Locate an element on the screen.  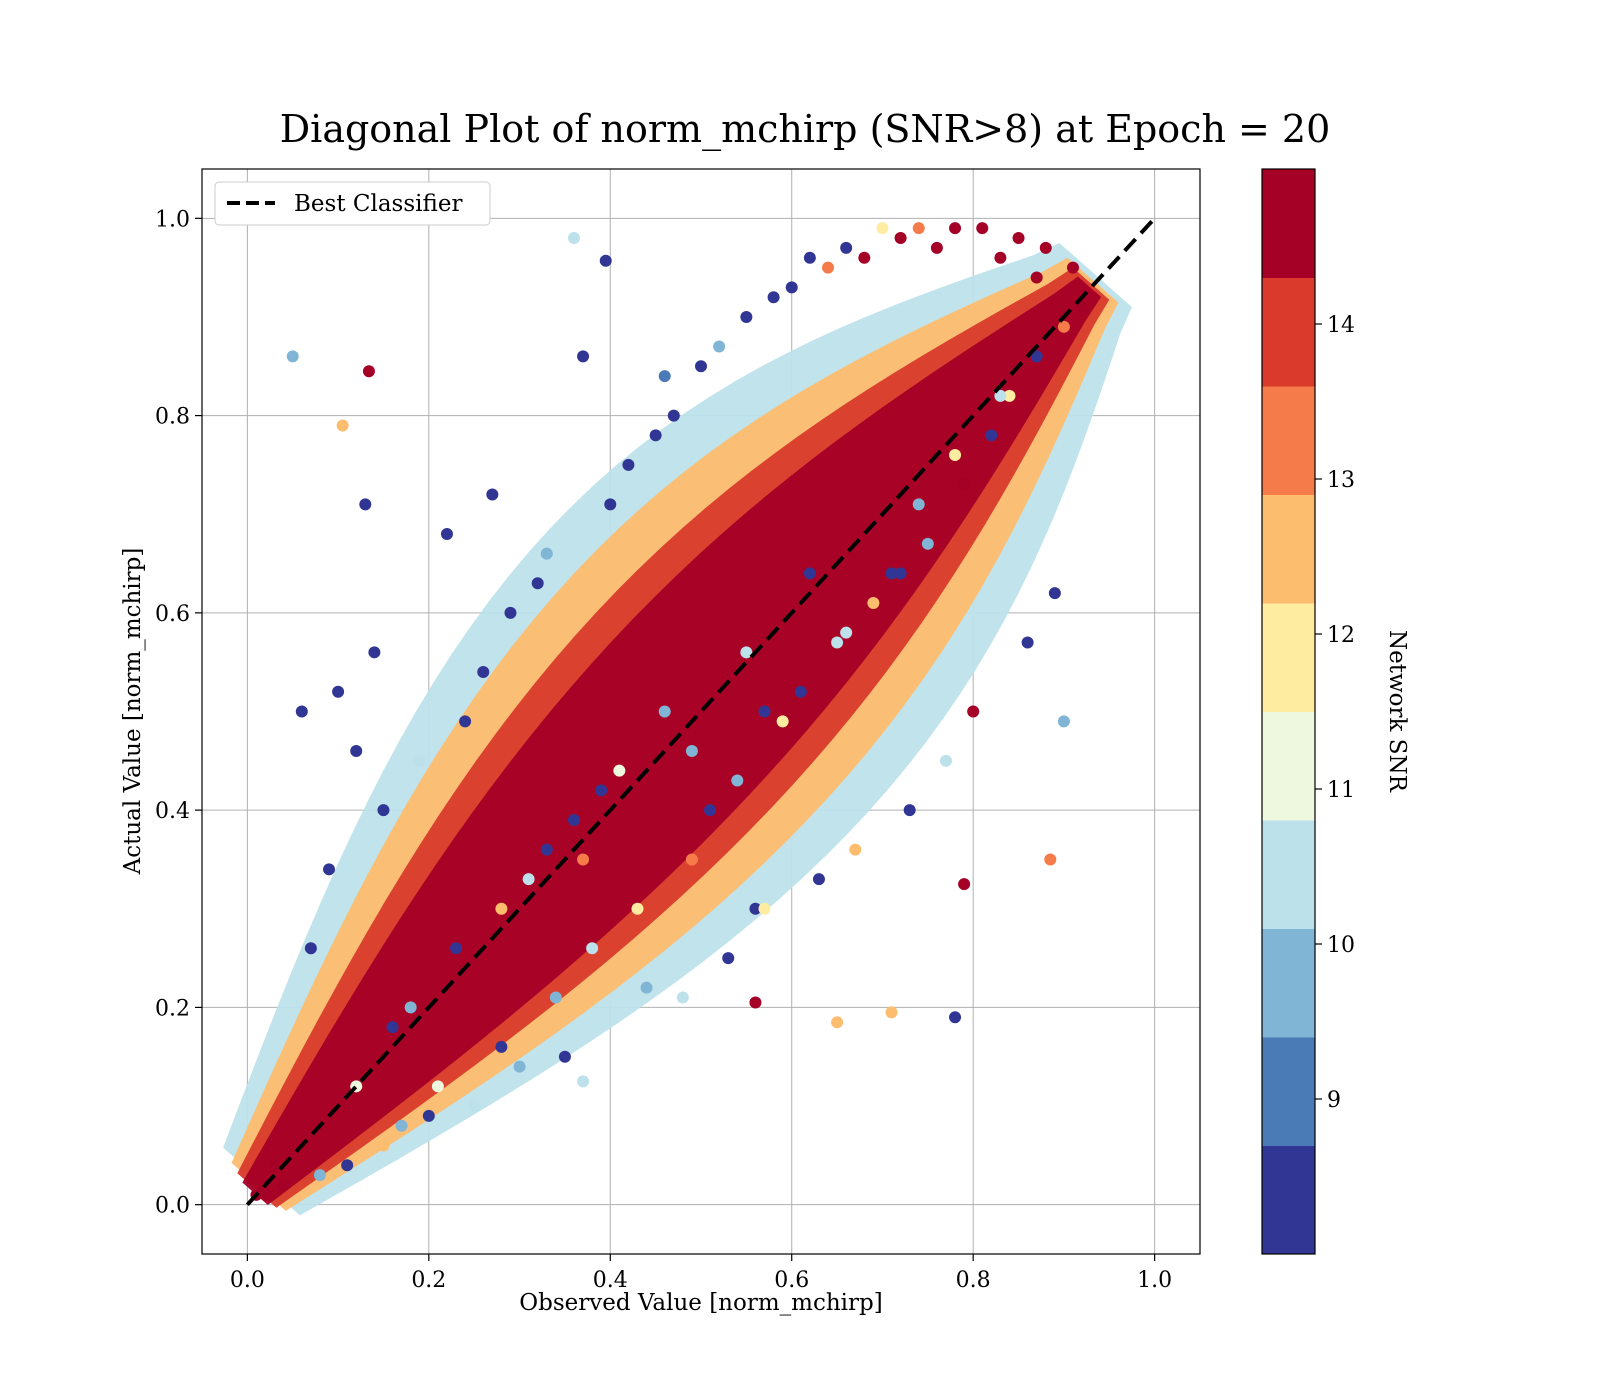
legend: Best Classifier is located at coordinates (352, 203).